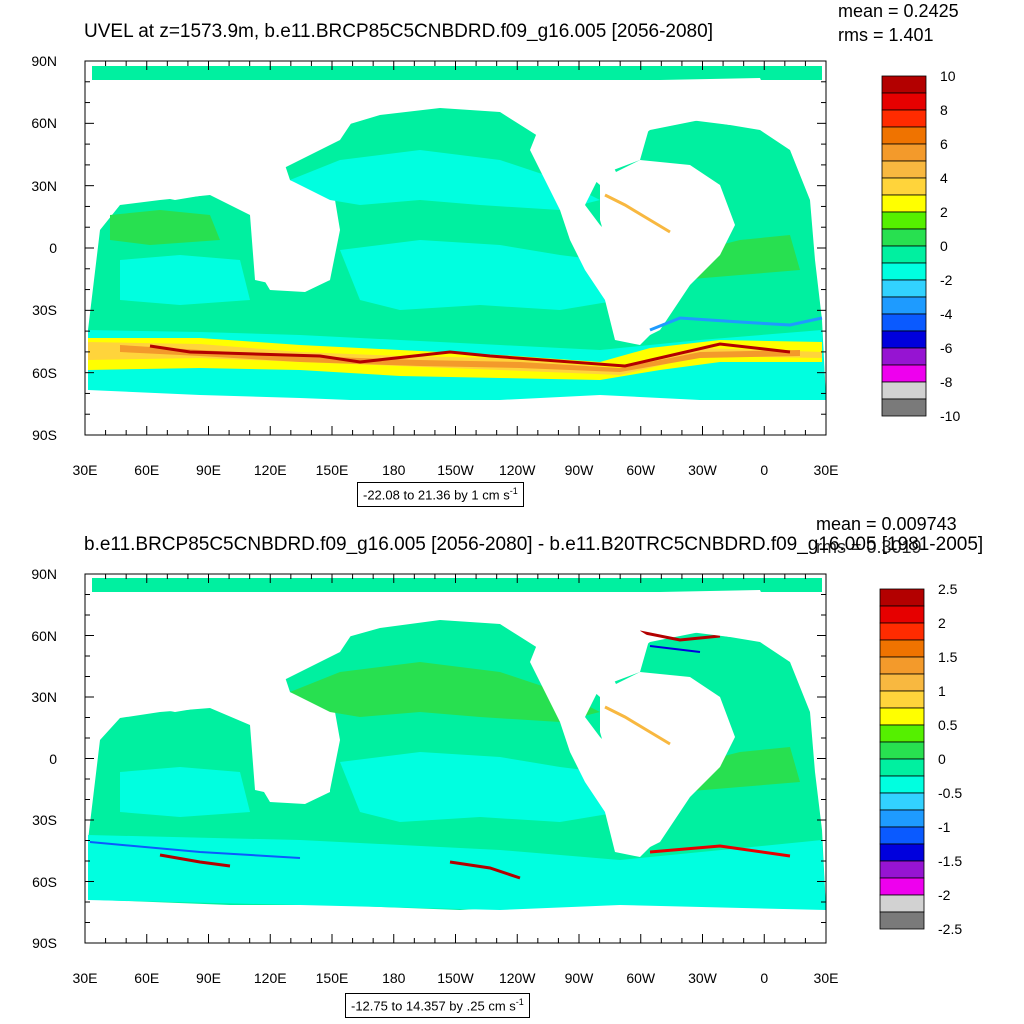 This screenshot has height=1024, width=1024. Describe the element at coordinates (44, 574) in the screenshot. I see `lat-label: 90N` at that location.